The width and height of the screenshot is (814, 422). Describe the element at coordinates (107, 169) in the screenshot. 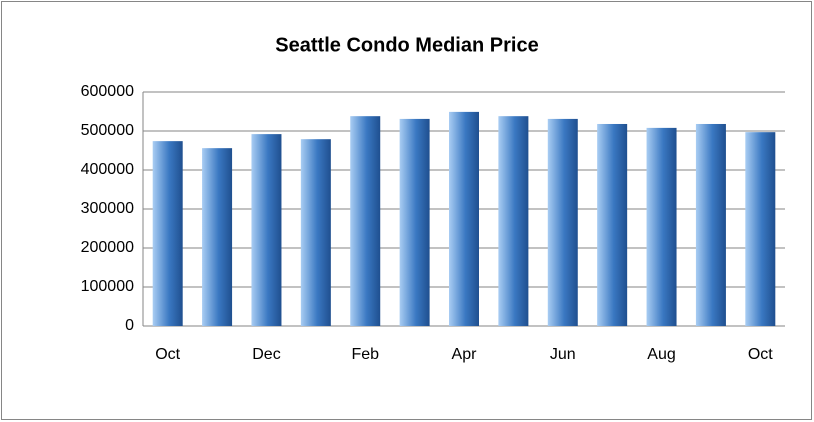

I see `y-tick-label: 400000` at that location.